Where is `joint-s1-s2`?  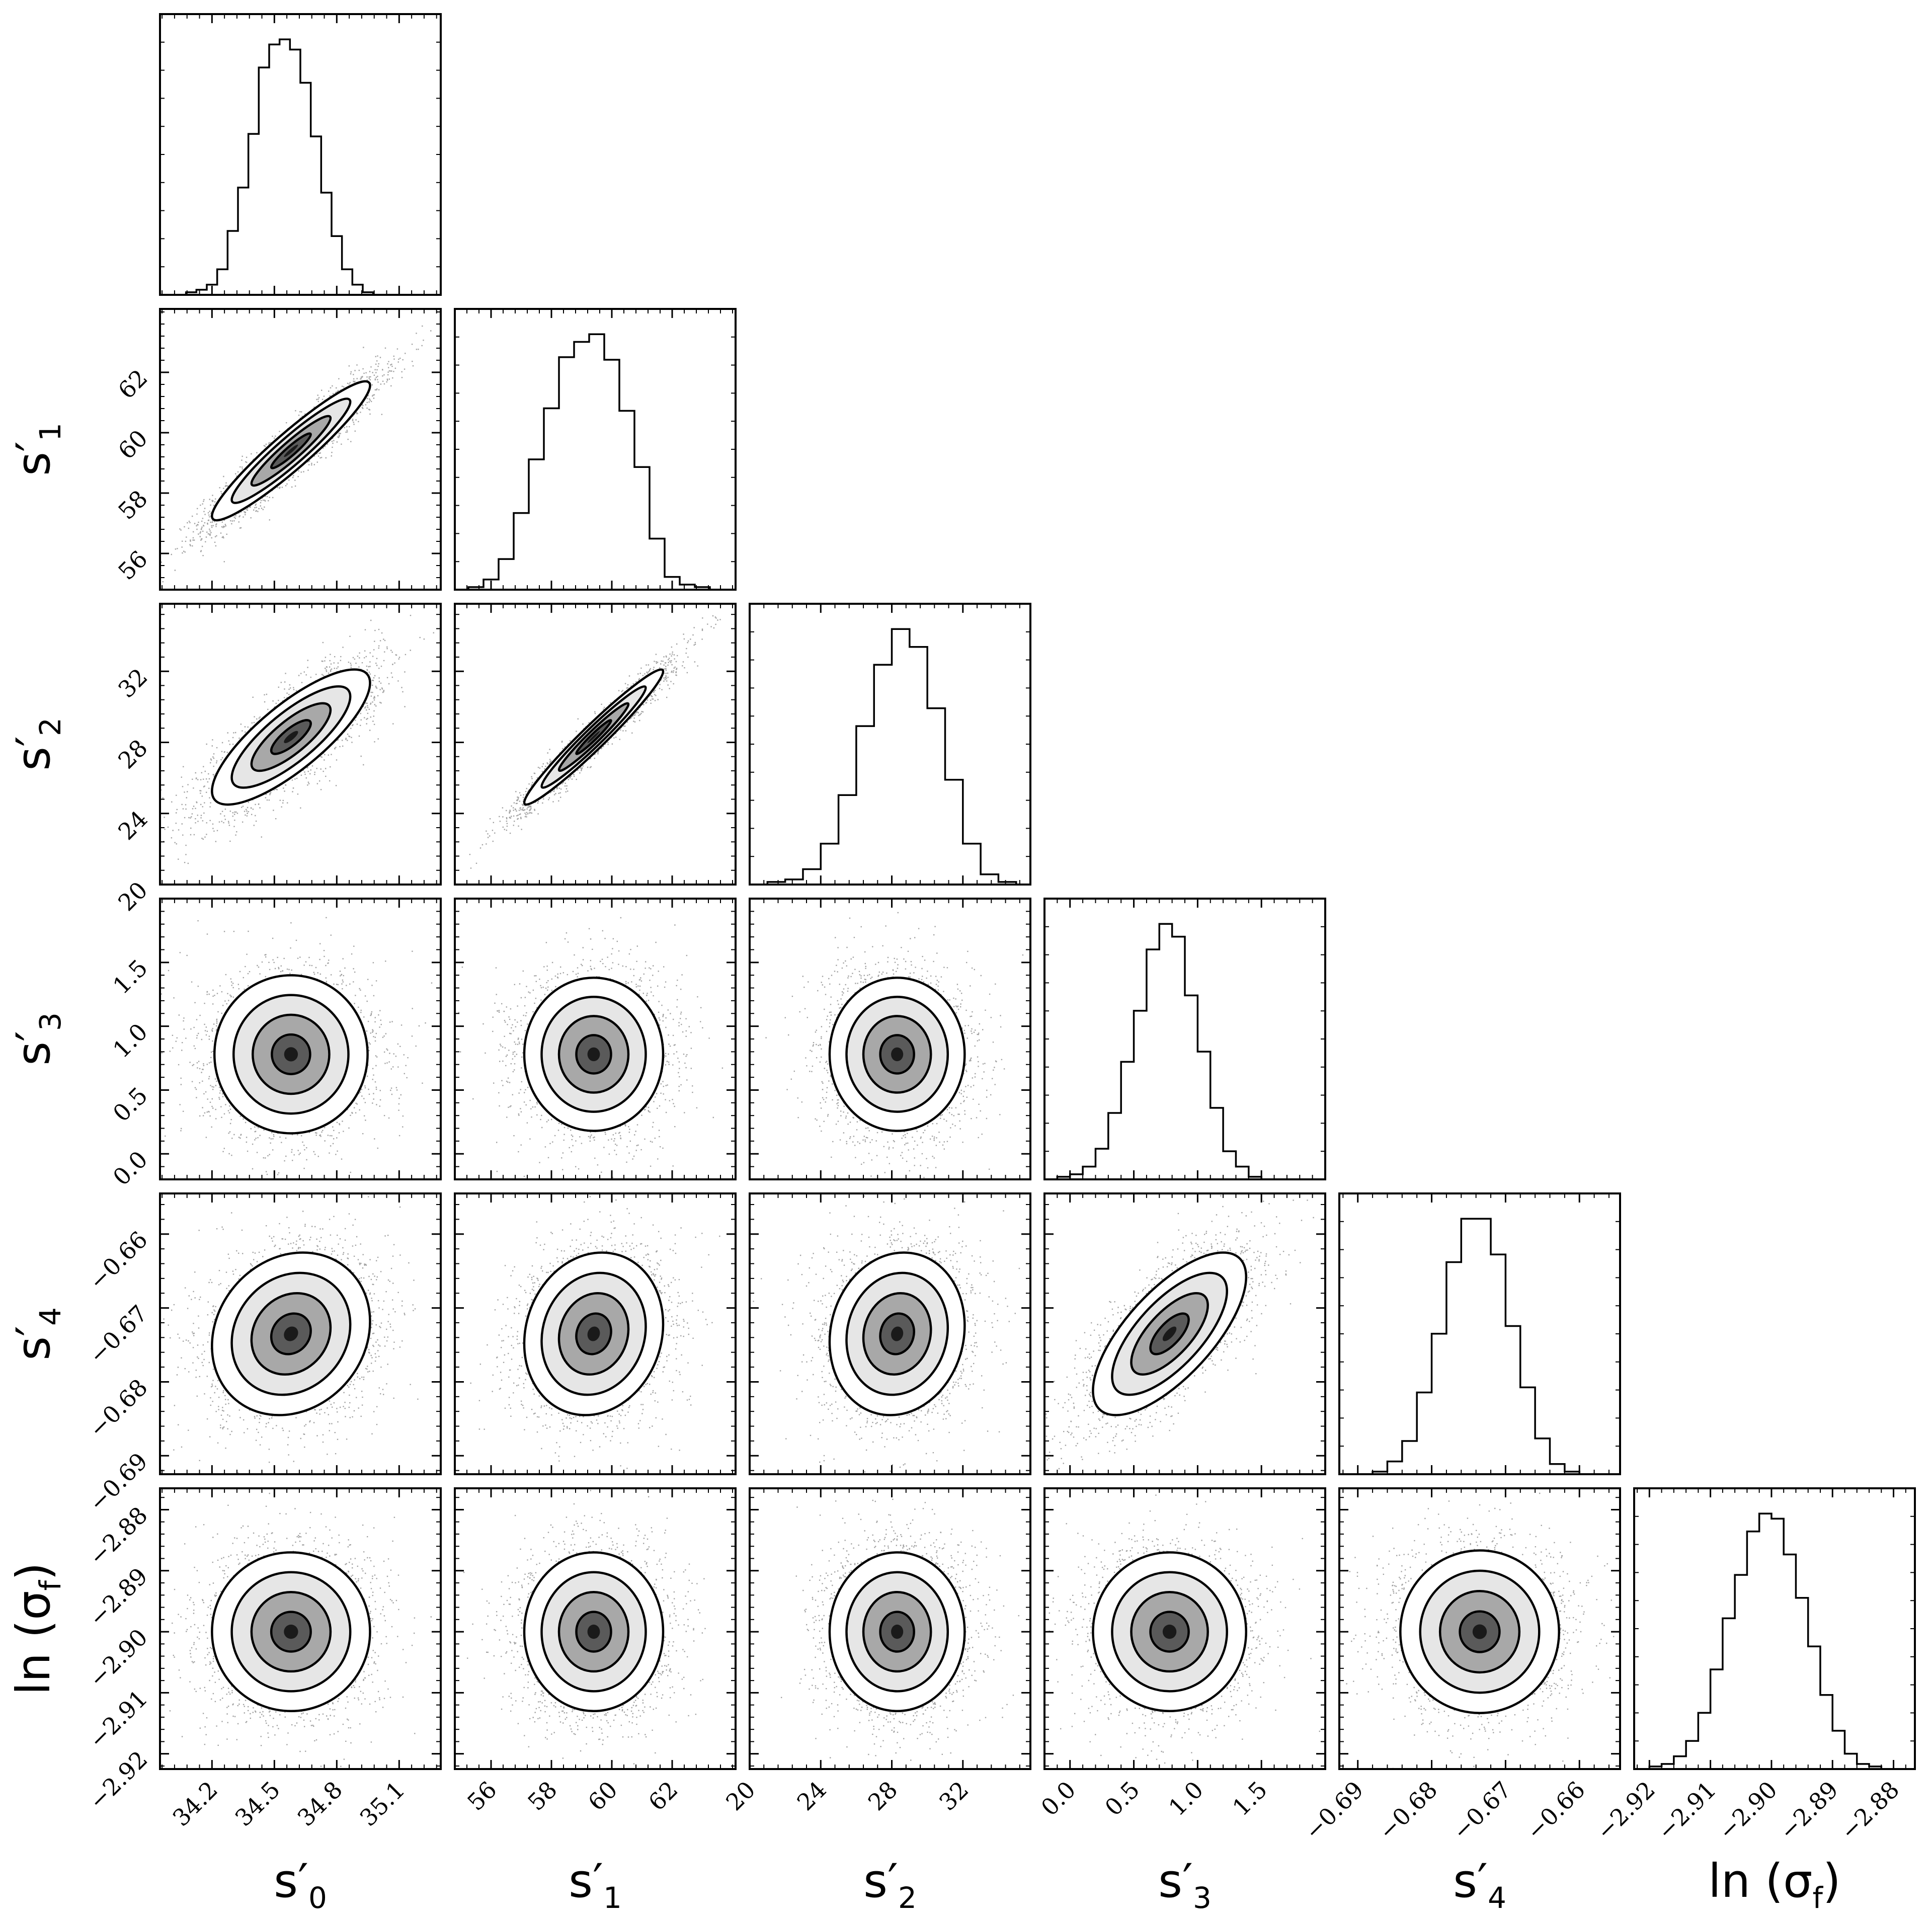
joint-s1-s2 is located at coordinates (595, 744).